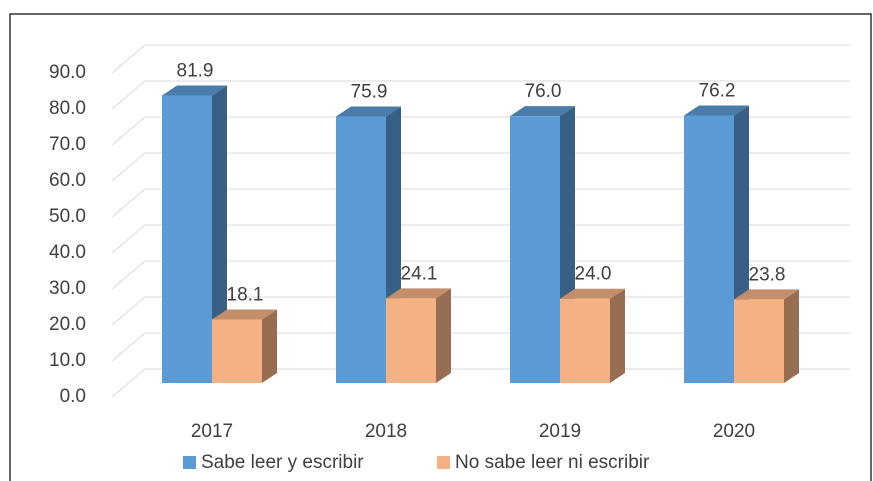 The width and height of the screenshot is (873, 481). I want to click on y-tick-label: 0.0, so click(73, 396).